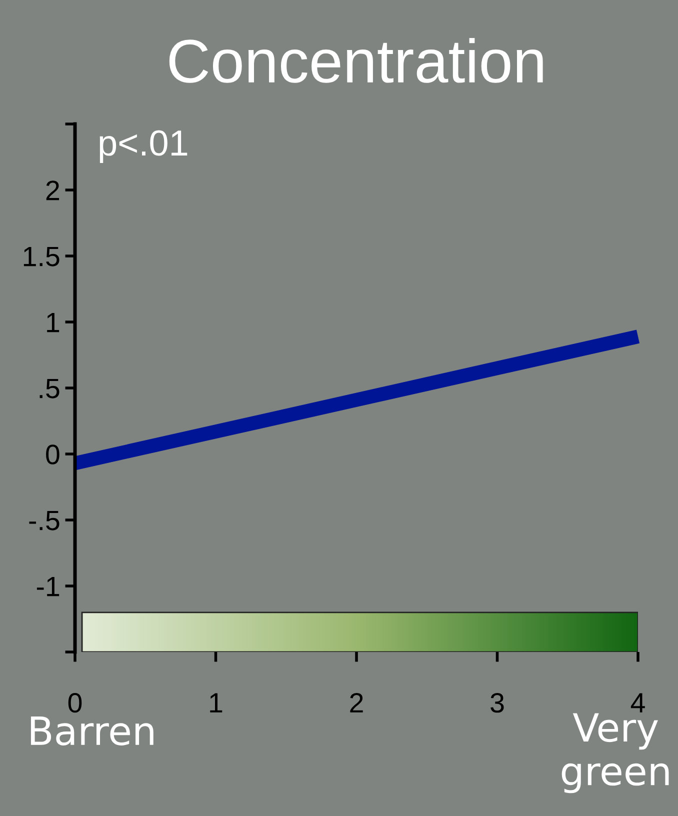  What do you see at coordinates (44, 520) in the screenshot?
I see `y-tick-label: -.5` at bounding box center [44, 520].